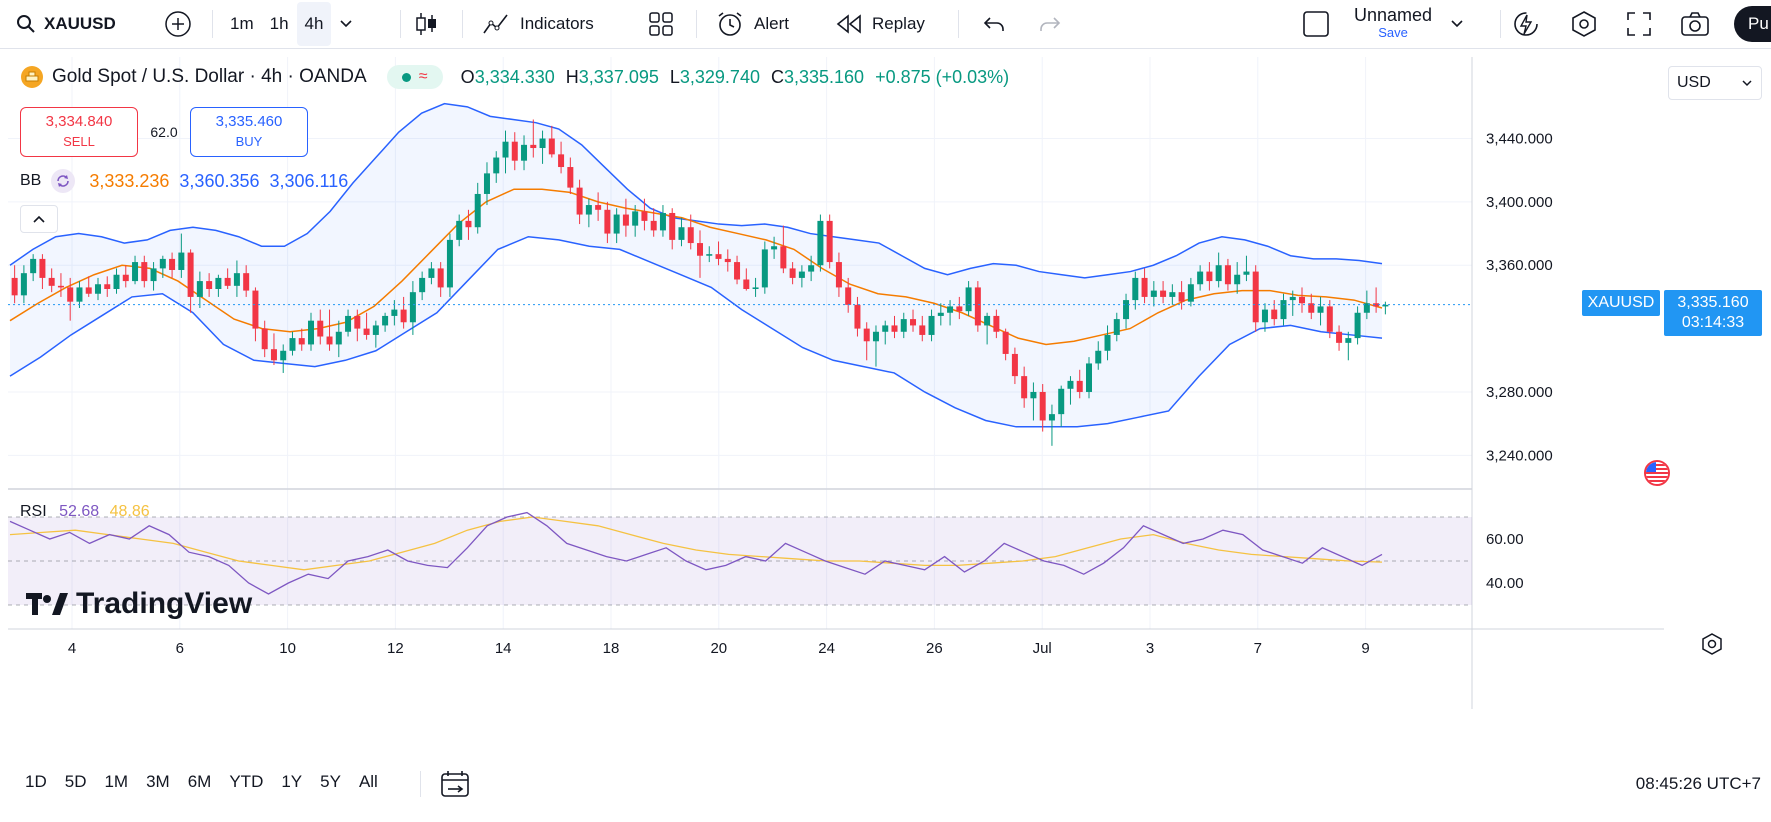 The image size is (1771, 822). I want to click on tradingview-logo: TradingView, so click(139, 604).